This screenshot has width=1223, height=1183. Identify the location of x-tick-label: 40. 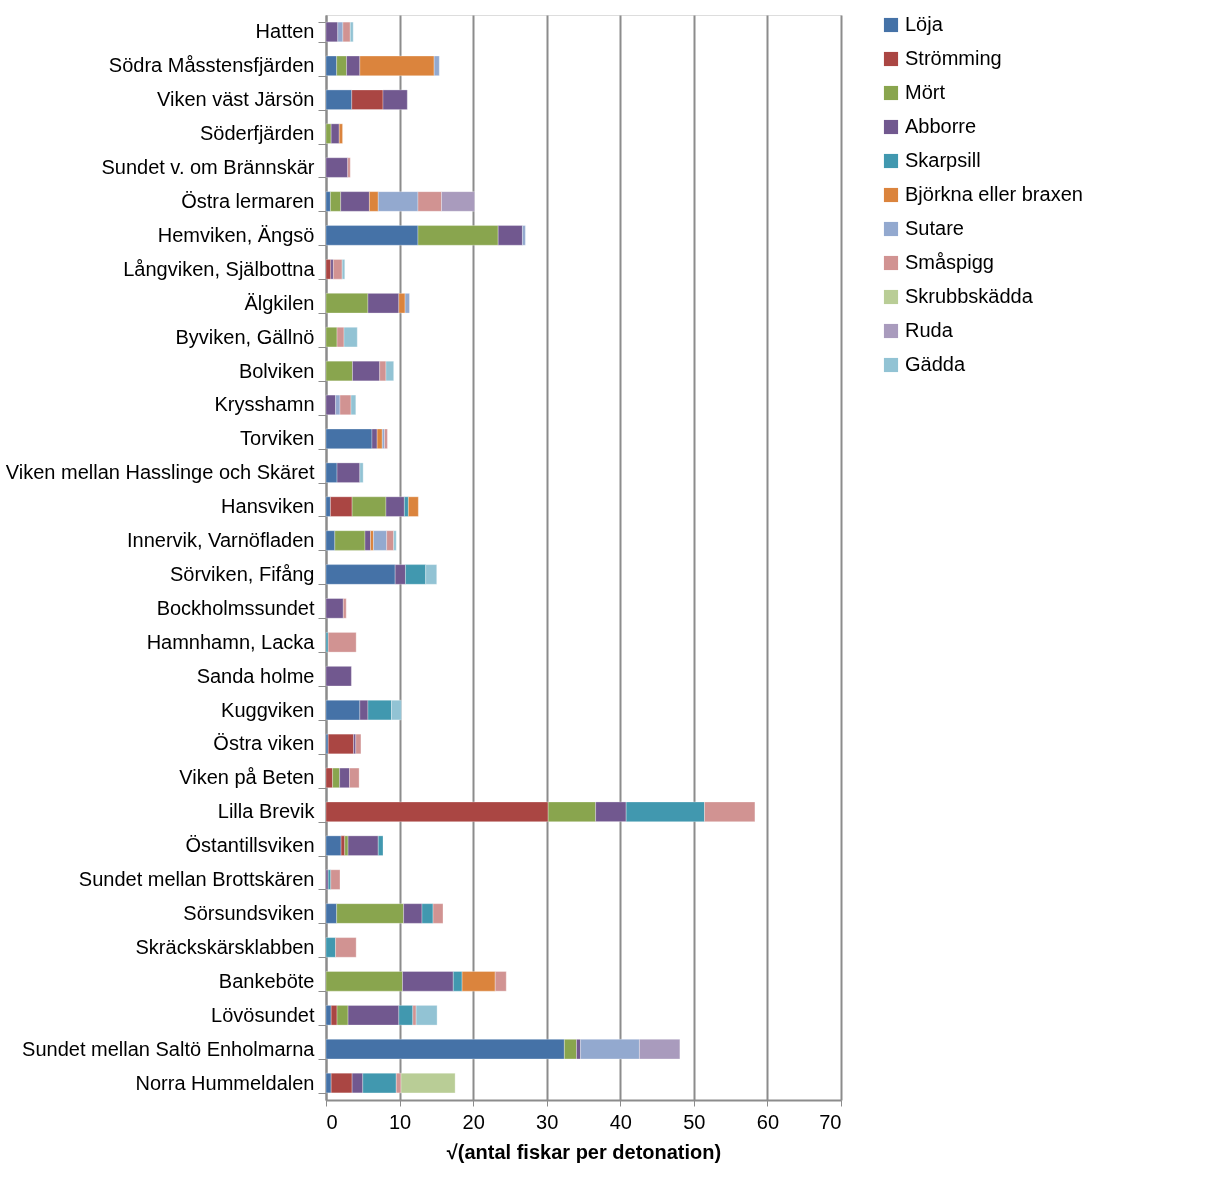
(620, 1121).